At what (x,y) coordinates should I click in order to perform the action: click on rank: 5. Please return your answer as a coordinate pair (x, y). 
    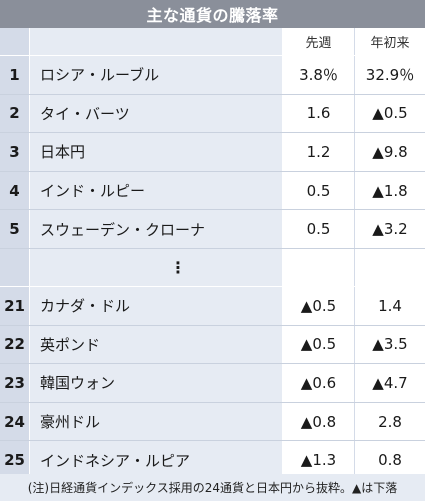
    Looking at the image, I should click on (15, 229).